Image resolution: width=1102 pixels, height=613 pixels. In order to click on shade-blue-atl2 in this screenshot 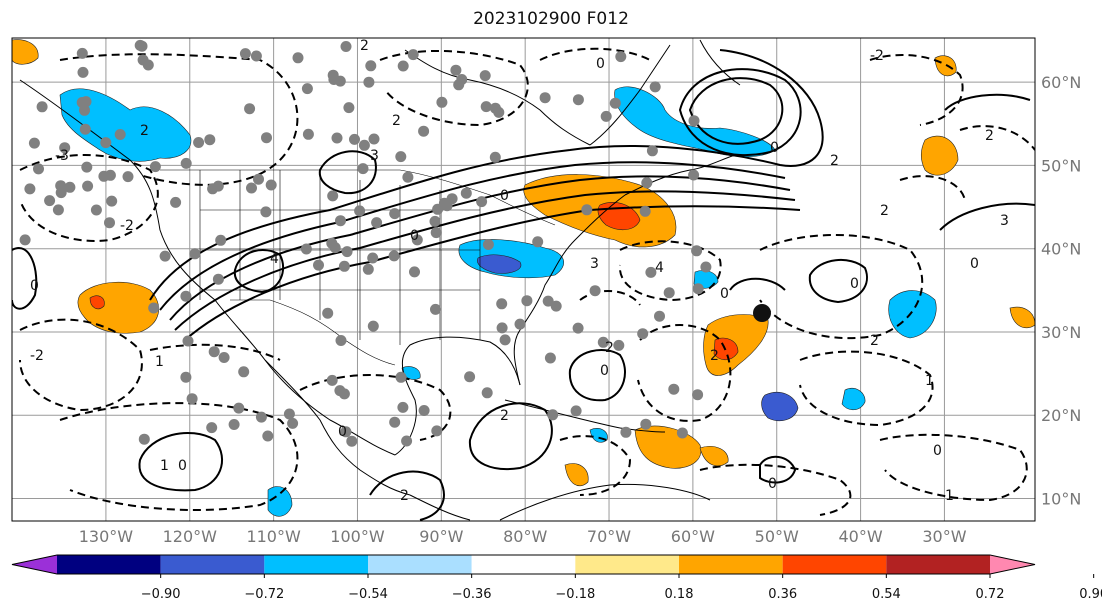, I will do `click(780, 406)`.